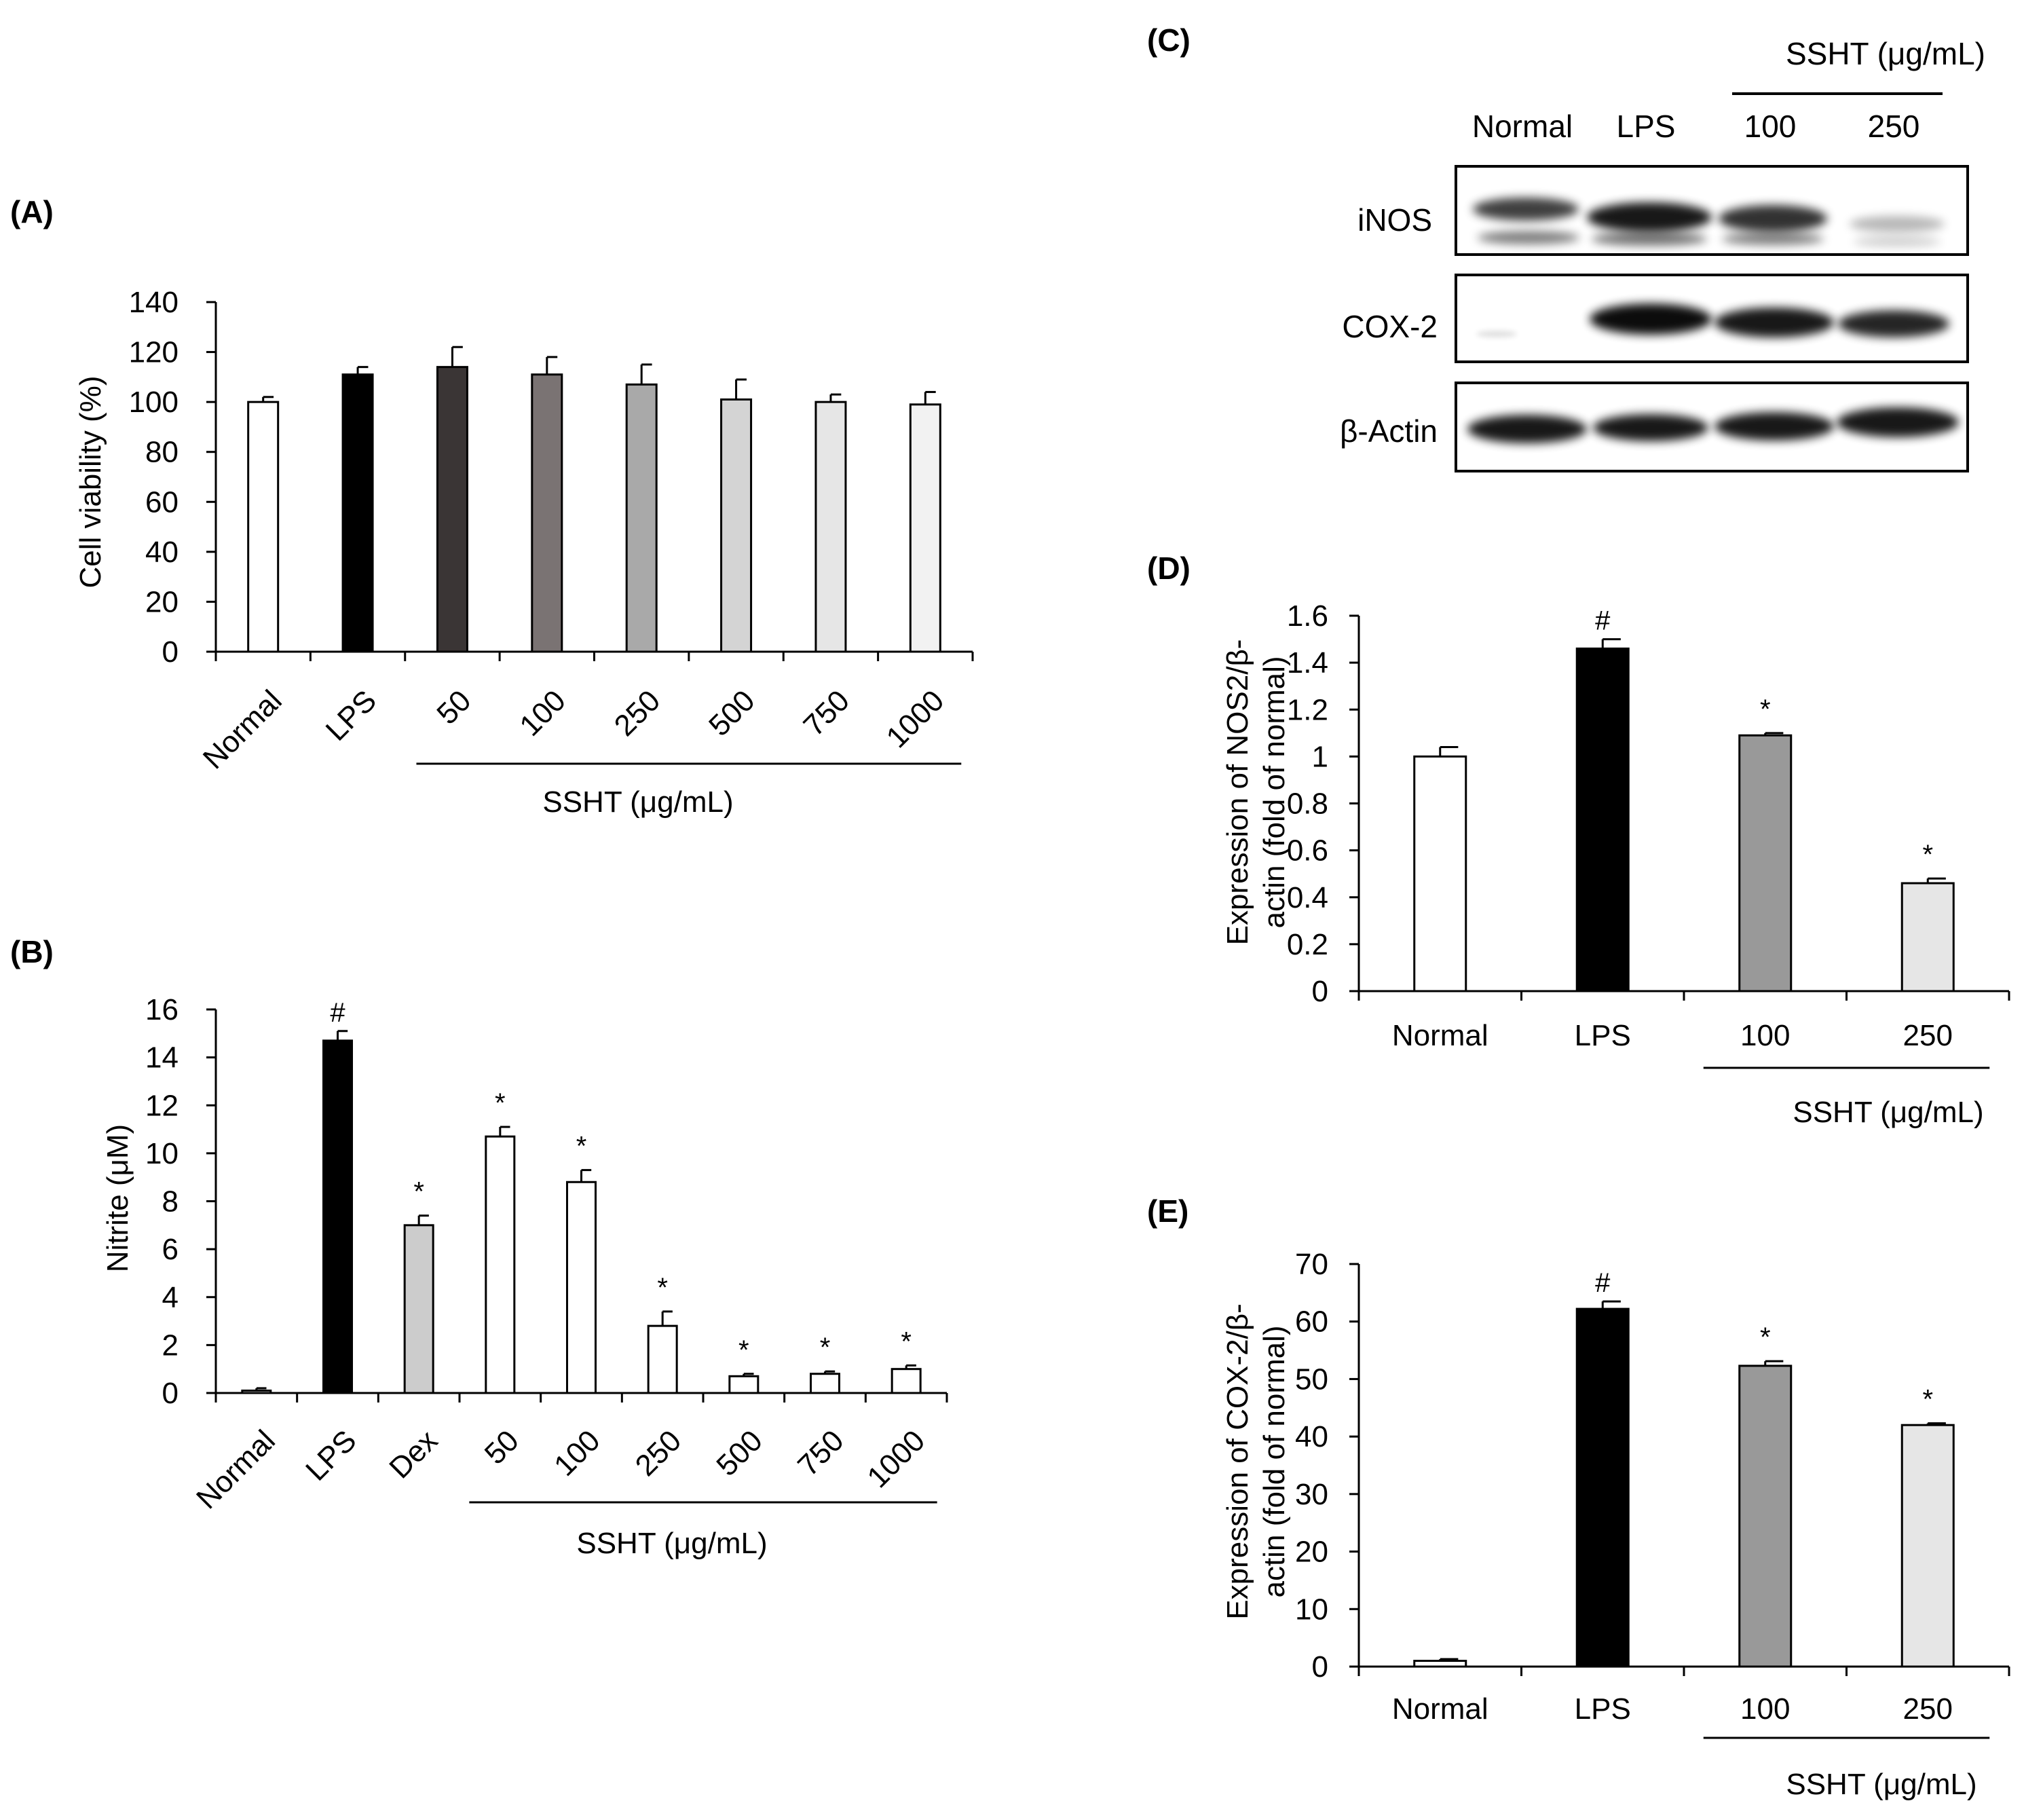  Describe the element at coordinates (1770, 126) in the screenshot. I see `wb-lane-label: 100` at that location.